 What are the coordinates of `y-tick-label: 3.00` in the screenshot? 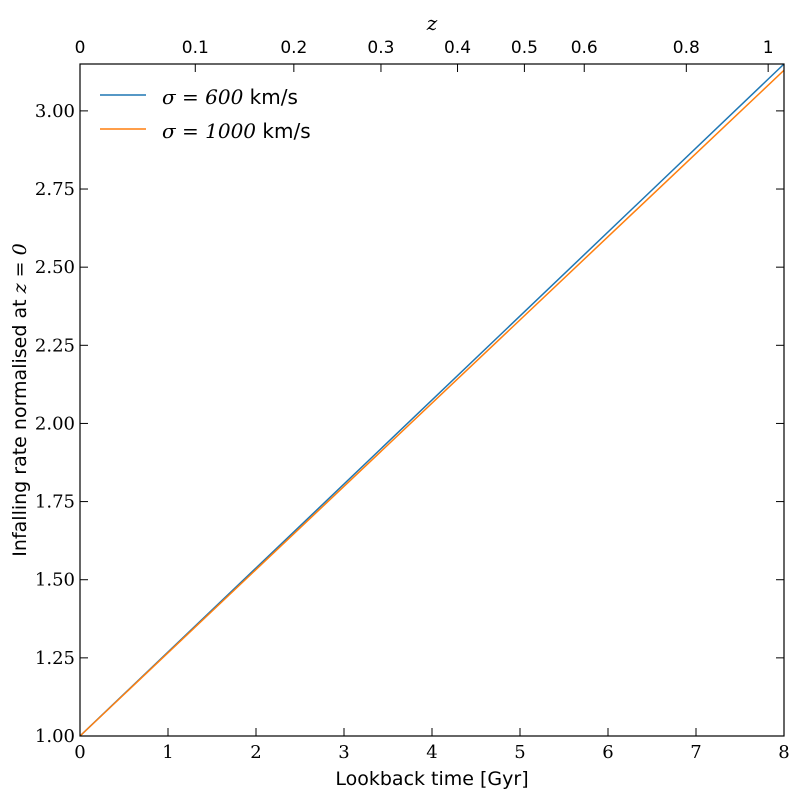 It's located at (55, 111).